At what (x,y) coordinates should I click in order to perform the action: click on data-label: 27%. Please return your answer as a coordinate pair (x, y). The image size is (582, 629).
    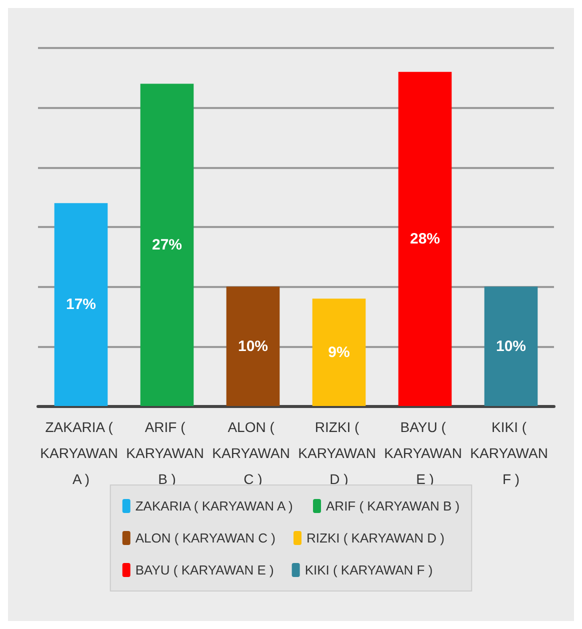
    Looking at the image, I should click on (167, 245).